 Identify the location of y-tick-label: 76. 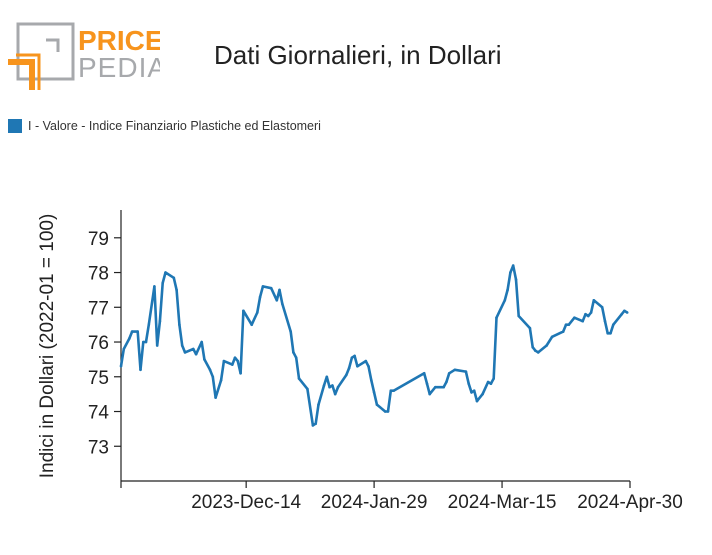
(98, 343).